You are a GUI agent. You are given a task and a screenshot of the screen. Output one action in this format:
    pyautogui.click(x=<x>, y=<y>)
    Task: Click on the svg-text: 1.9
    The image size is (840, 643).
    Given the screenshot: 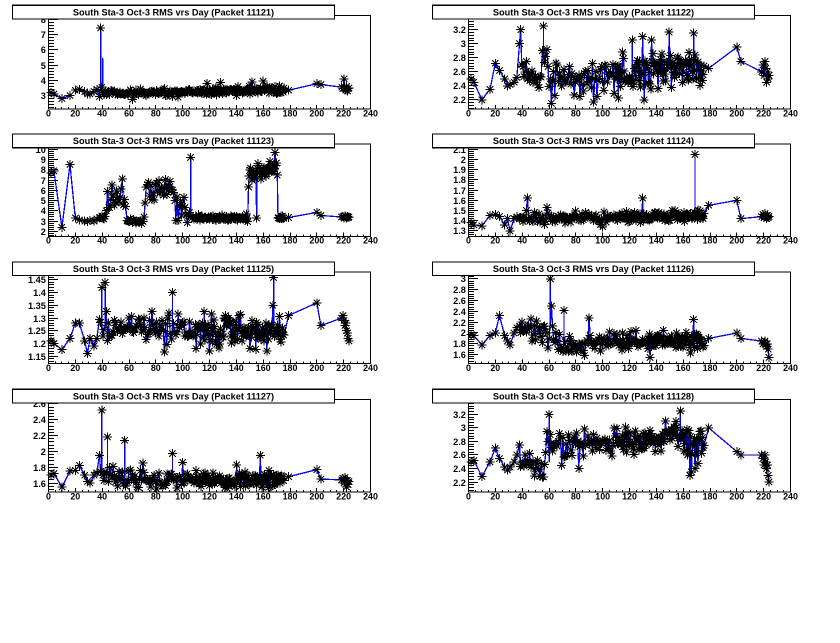 What is the action you would take?
    pyautogui.click(x=459, y=170)
    